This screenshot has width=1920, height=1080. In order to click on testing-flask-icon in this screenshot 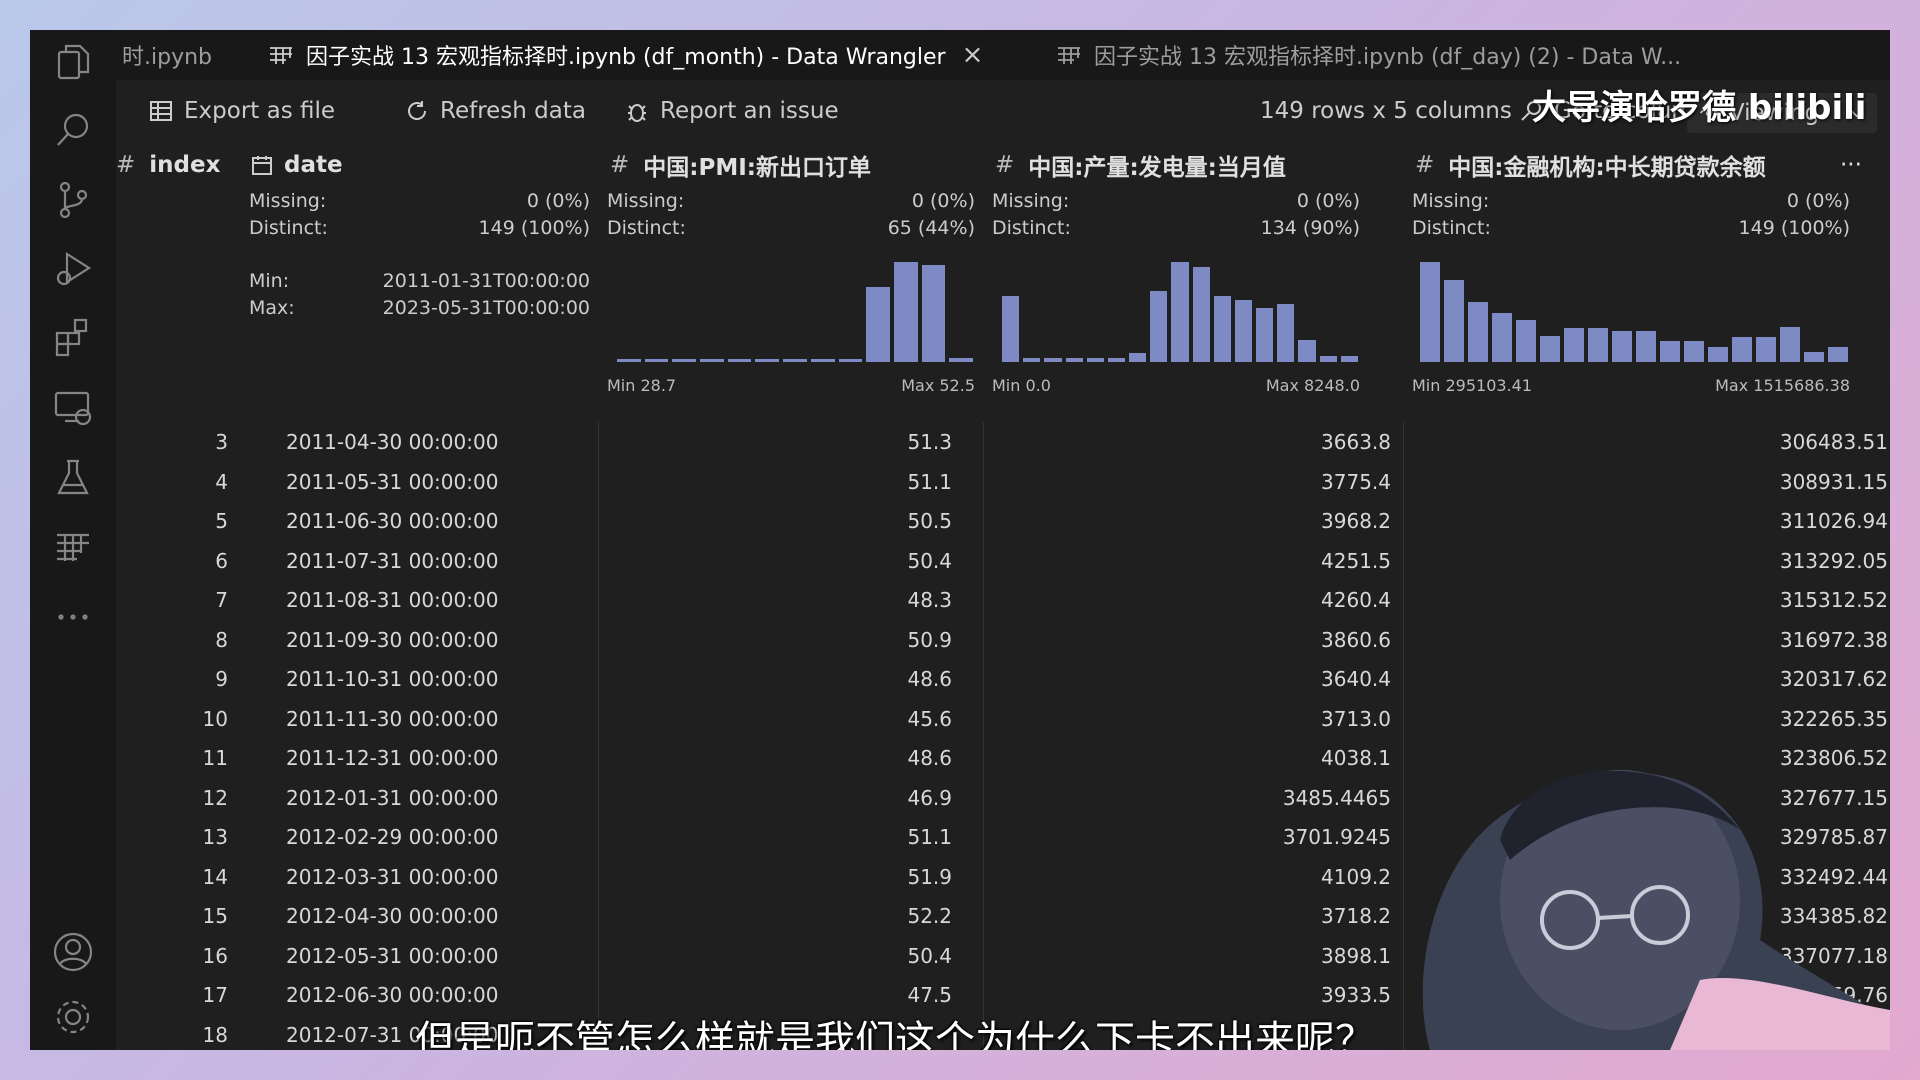, I will do `click(73, 477)`.